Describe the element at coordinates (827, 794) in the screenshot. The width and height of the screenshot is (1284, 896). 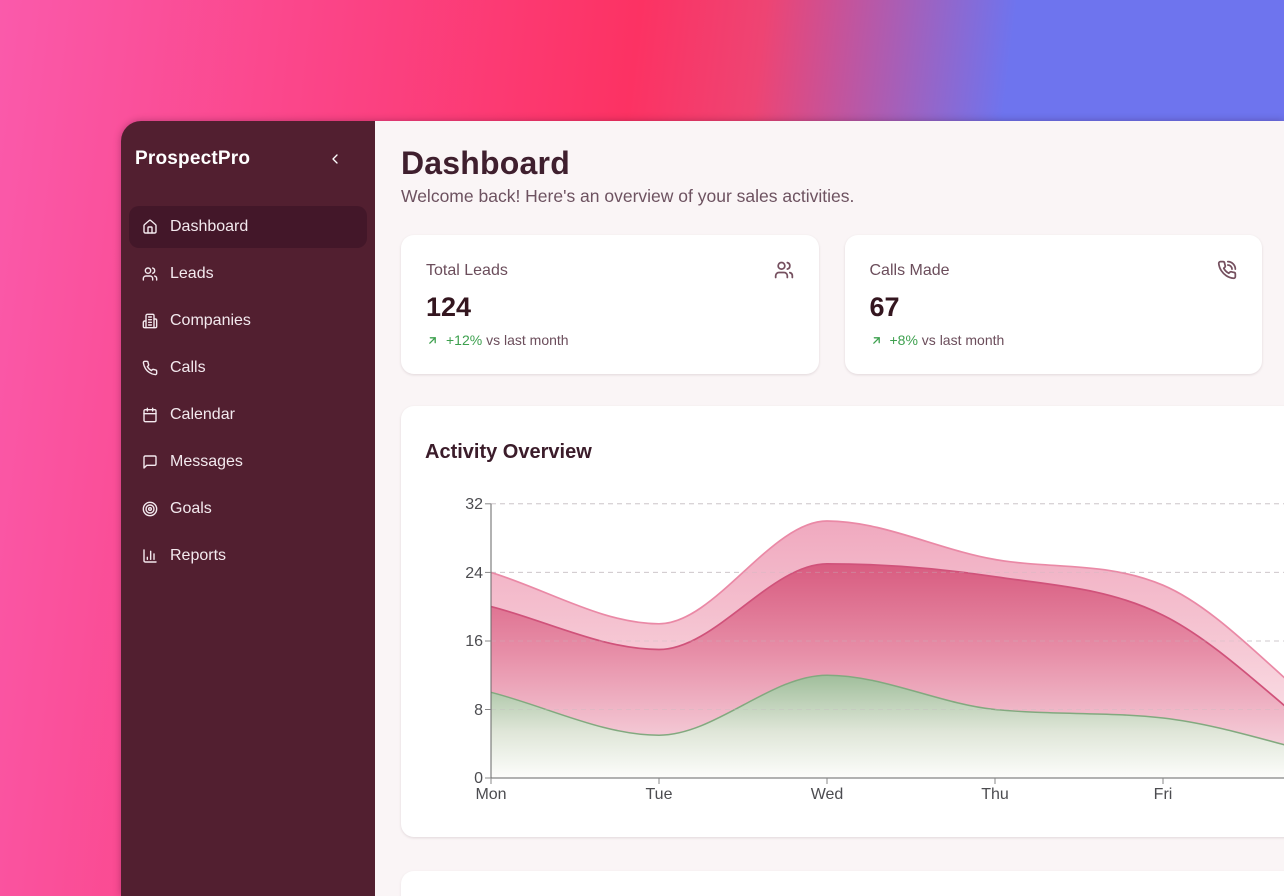
I see `svg-text: Wed` at that location.